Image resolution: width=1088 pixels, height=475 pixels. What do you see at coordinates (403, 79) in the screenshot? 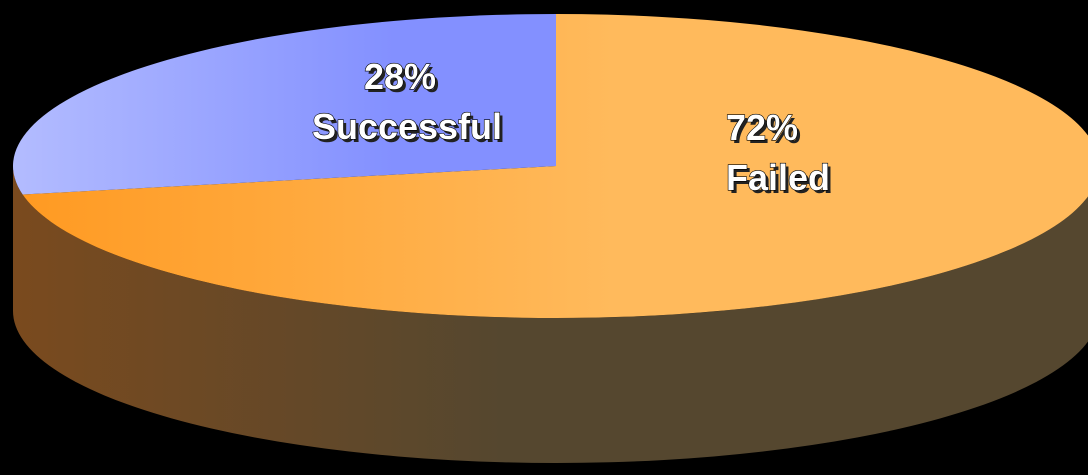
I see `svg-text: 28%` at bounding box center [403, 79].